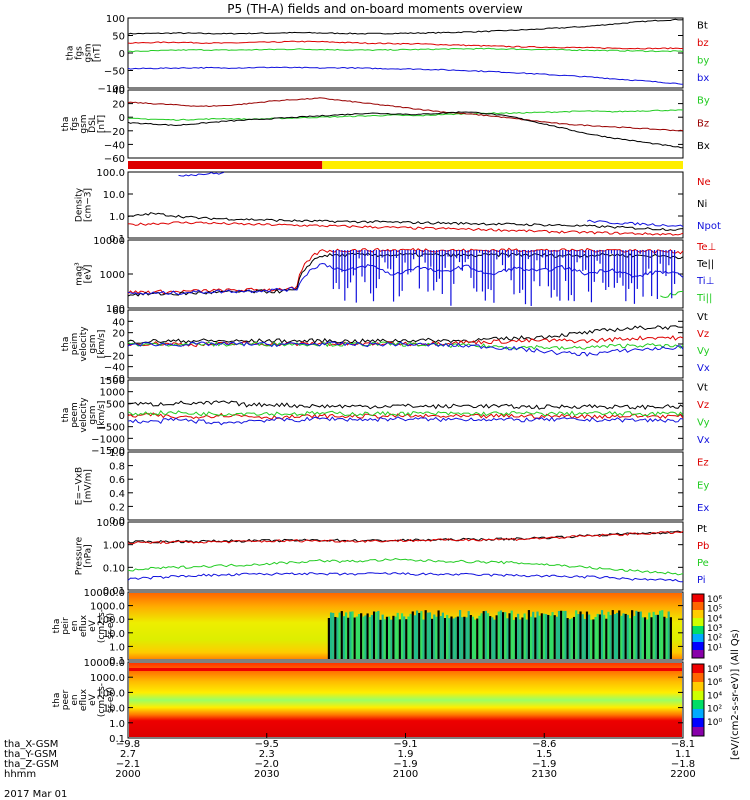  Describe the element at coordinates (714, 629) in the screenshot. I see `colorbar-label: 10³` at that location.